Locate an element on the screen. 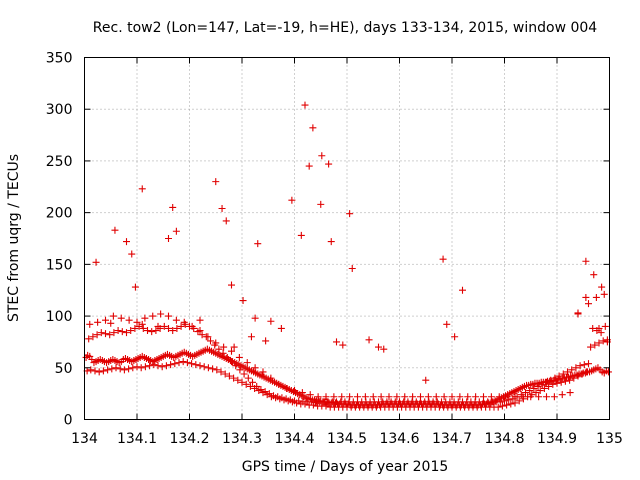 This screenshot has width=640, height=480. y-tick-label: 50 is located at coordinates (64, 369).